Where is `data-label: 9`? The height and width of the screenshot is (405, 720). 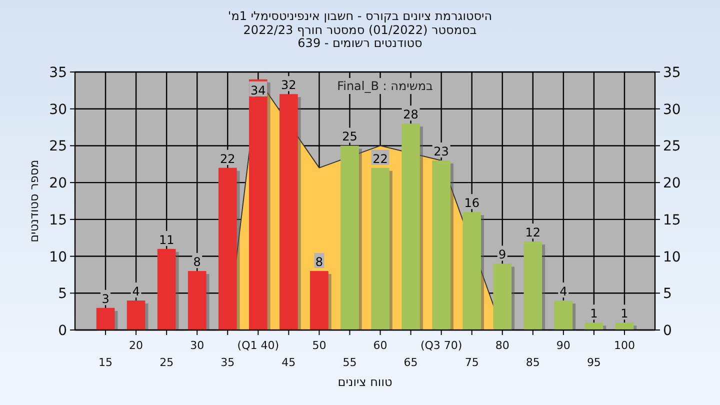 data-label: 9 is located at coordinates (502, 255).